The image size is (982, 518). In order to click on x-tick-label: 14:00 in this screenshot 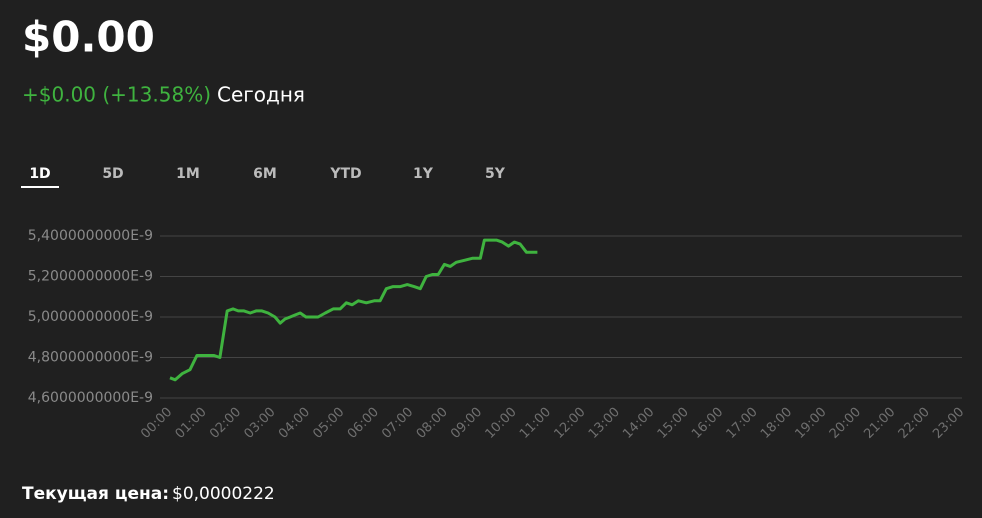, I will do `click(638, 423)`.